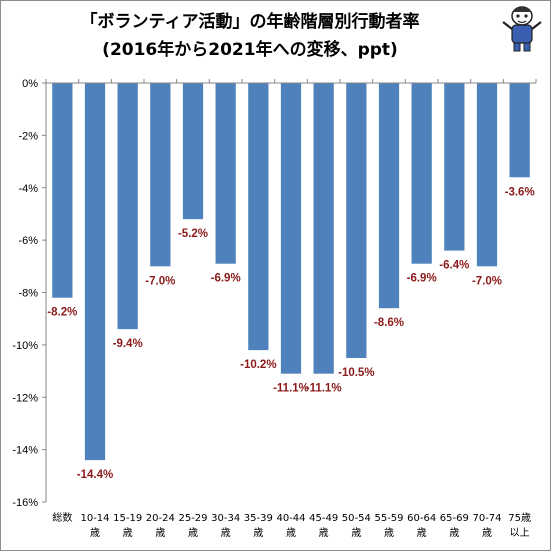 This screenshot has height=551, width=551. Describe the element at coordinates (522, 29) in the screenshot. I see `mascot-character-icon` at that location.